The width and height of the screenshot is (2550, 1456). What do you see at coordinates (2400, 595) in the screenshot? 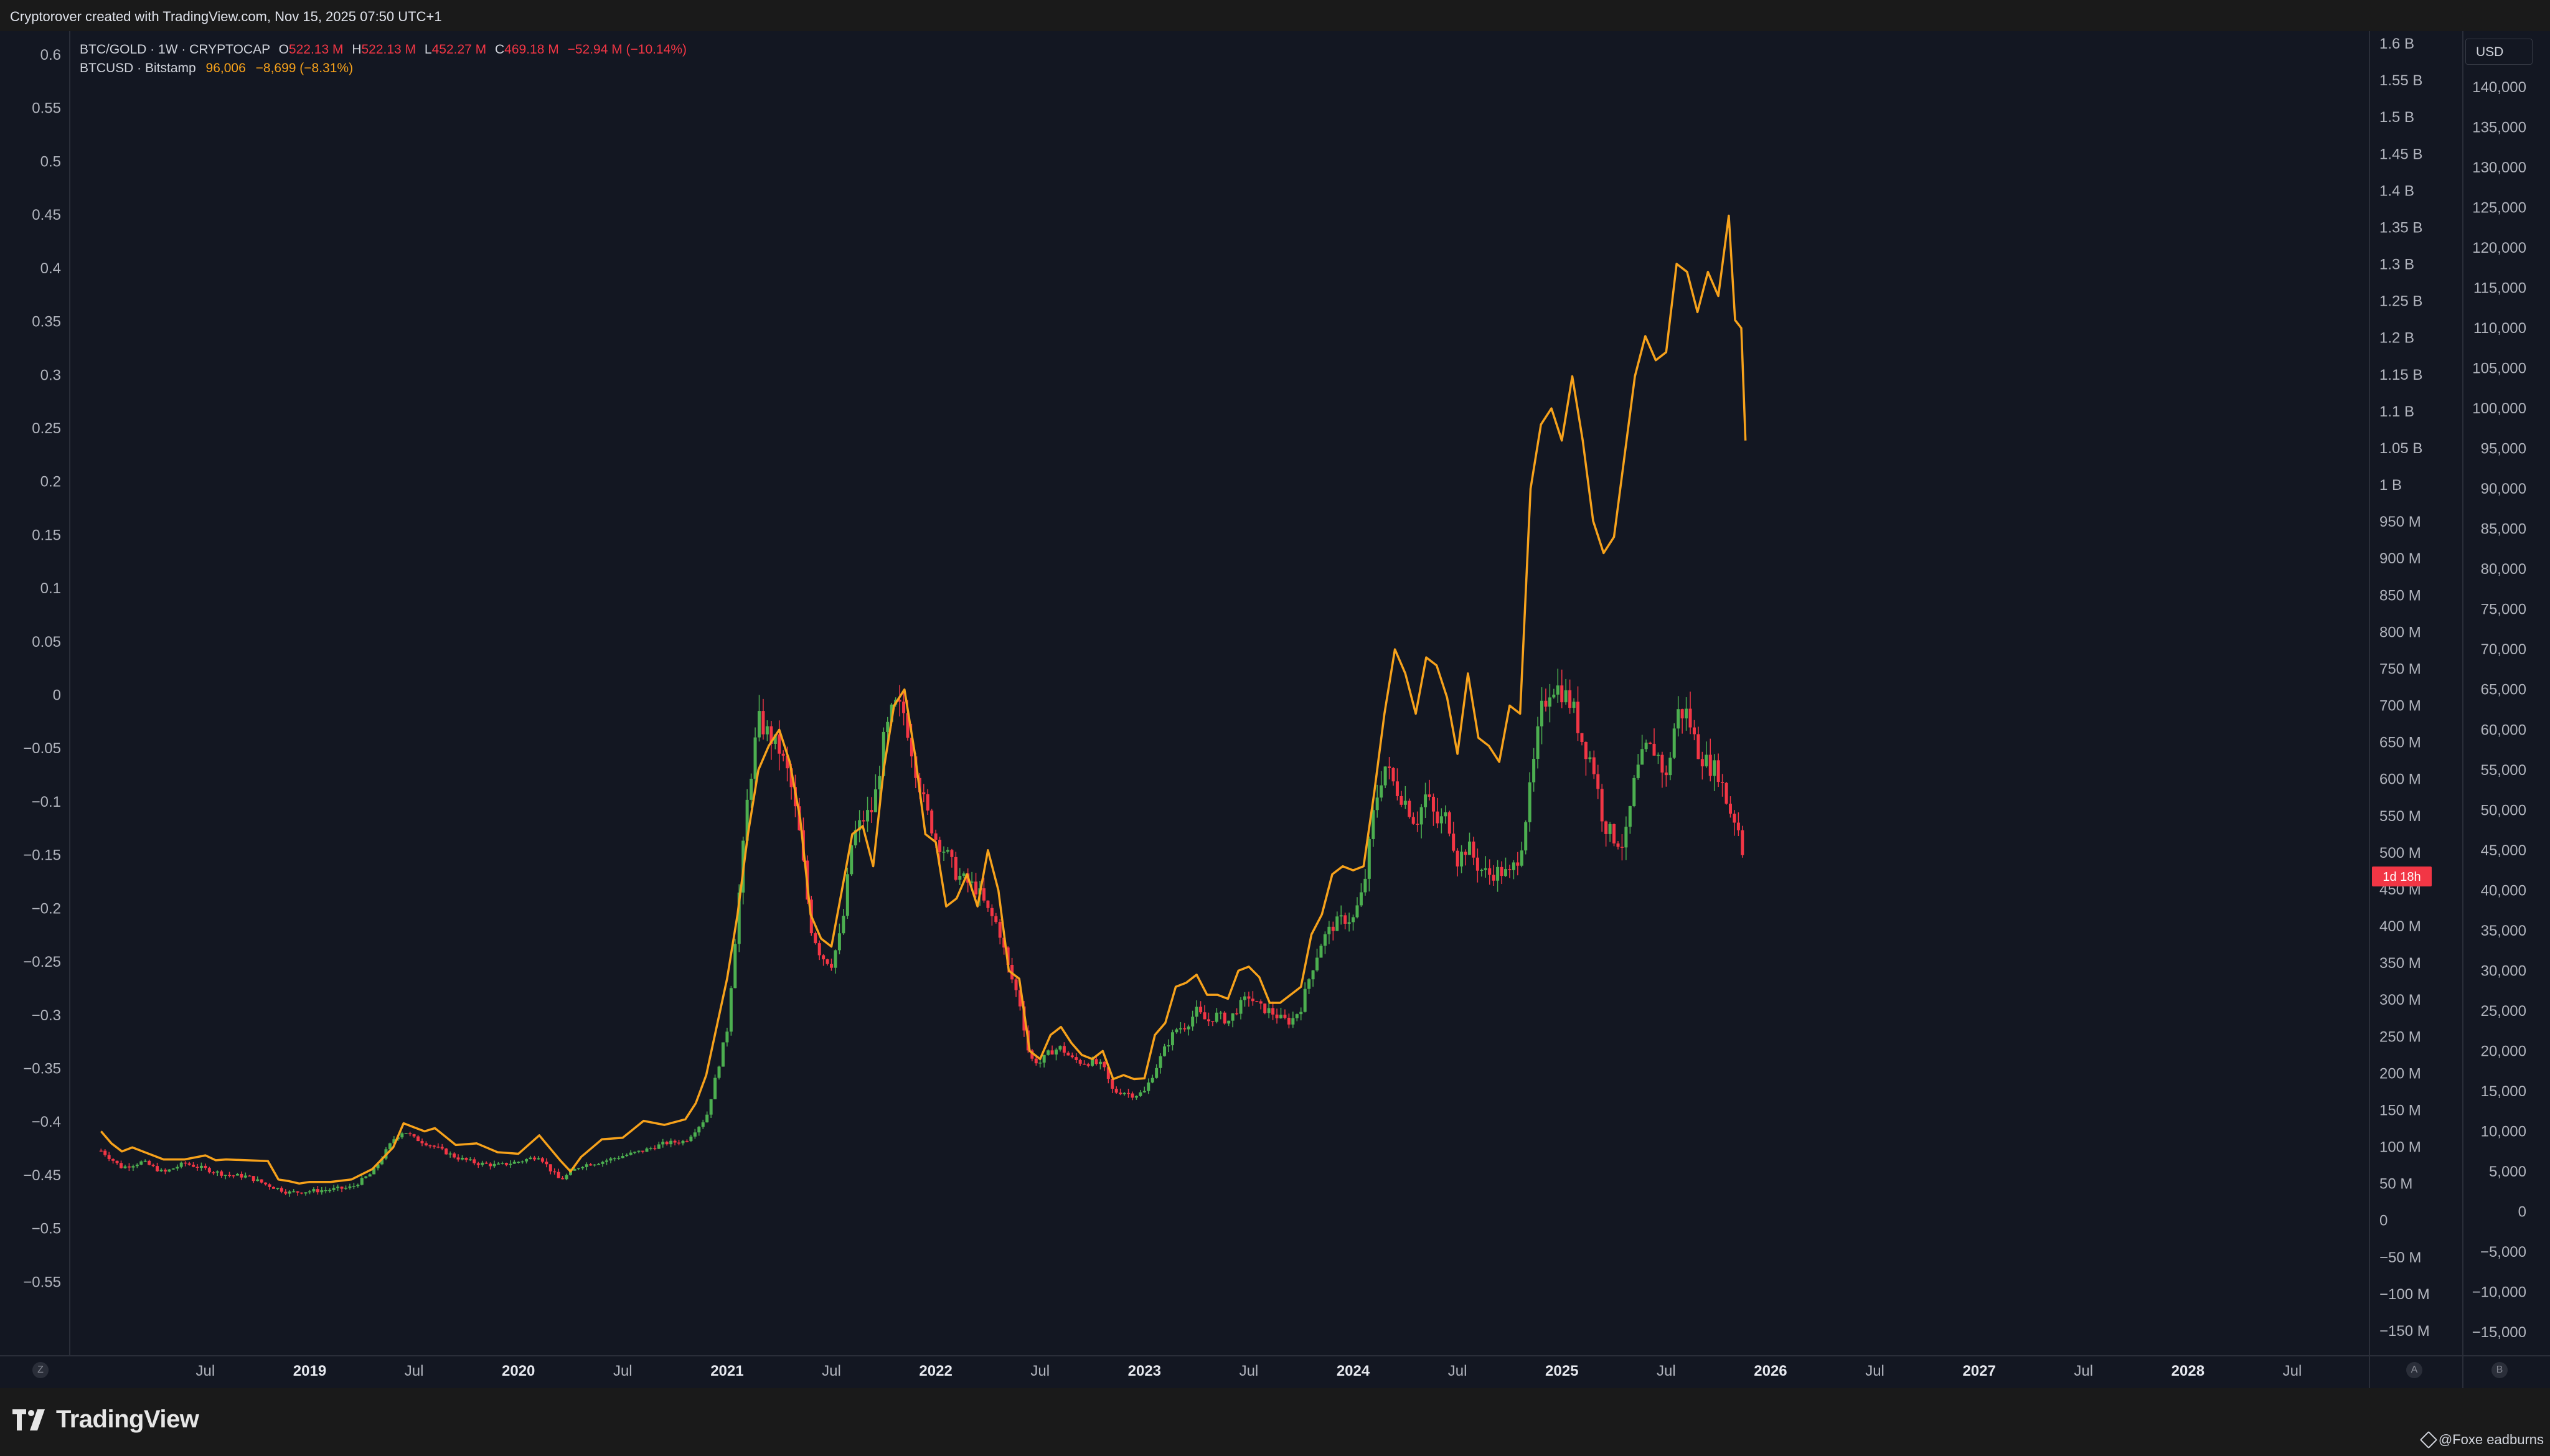
I see `mid-axis-tick-label: 850 M` at bounding box center [2400, 595].